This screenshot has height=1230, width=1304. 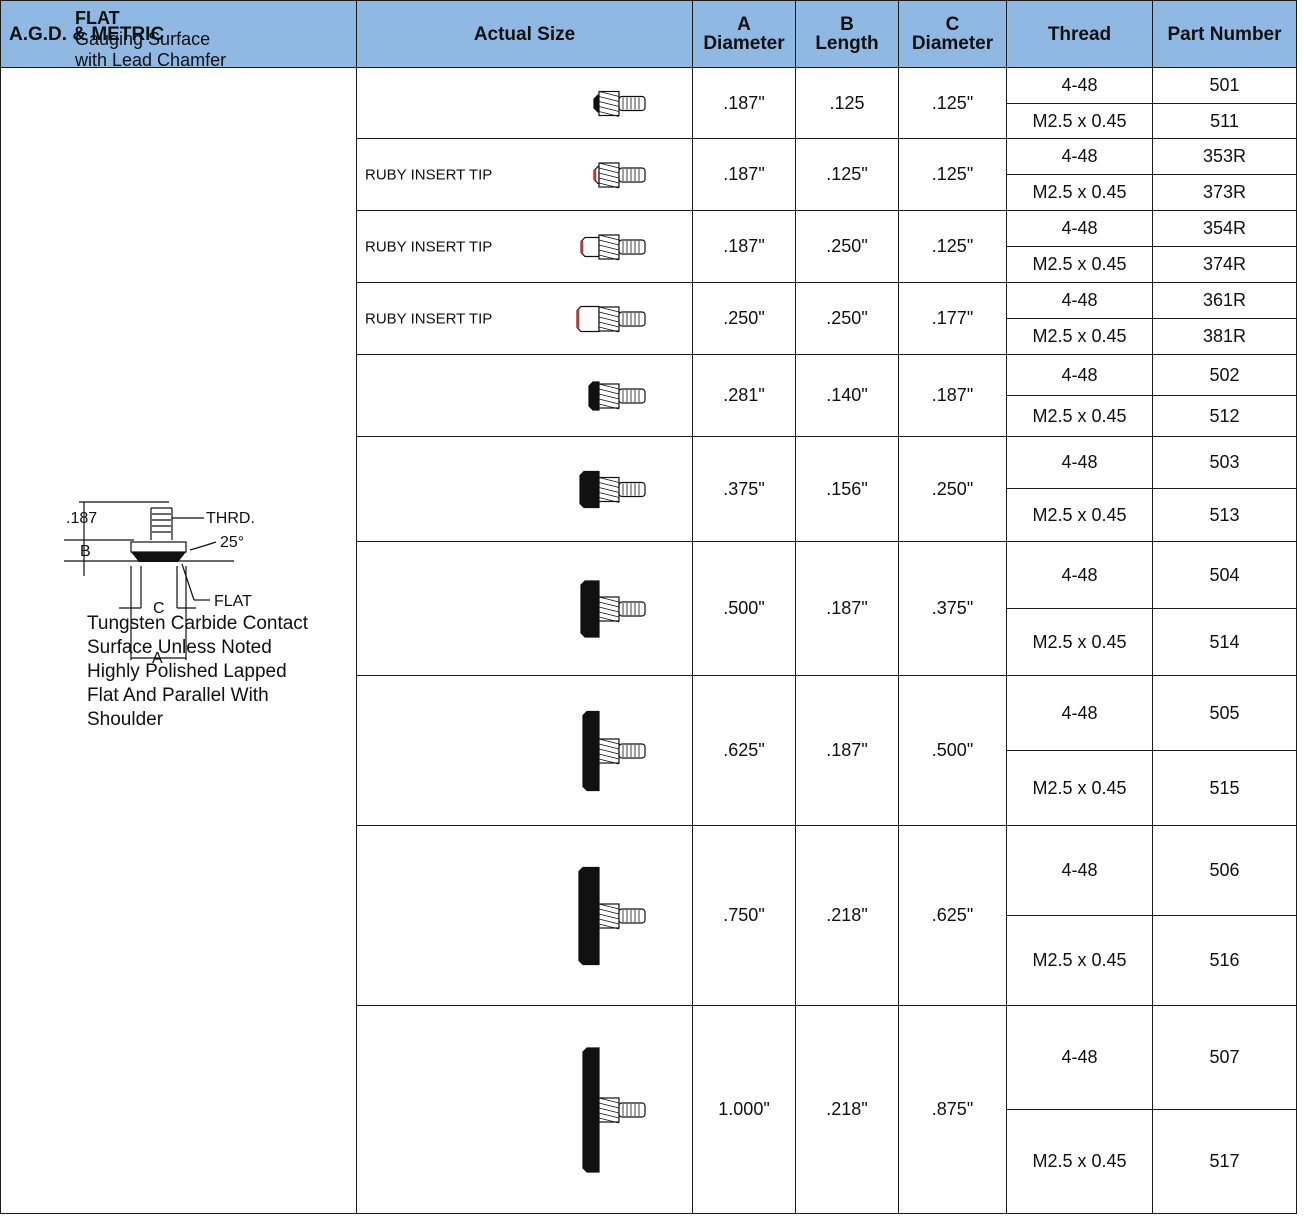 I want to click on description-line-1: Gauging Surface, so click(x=143, y=39).